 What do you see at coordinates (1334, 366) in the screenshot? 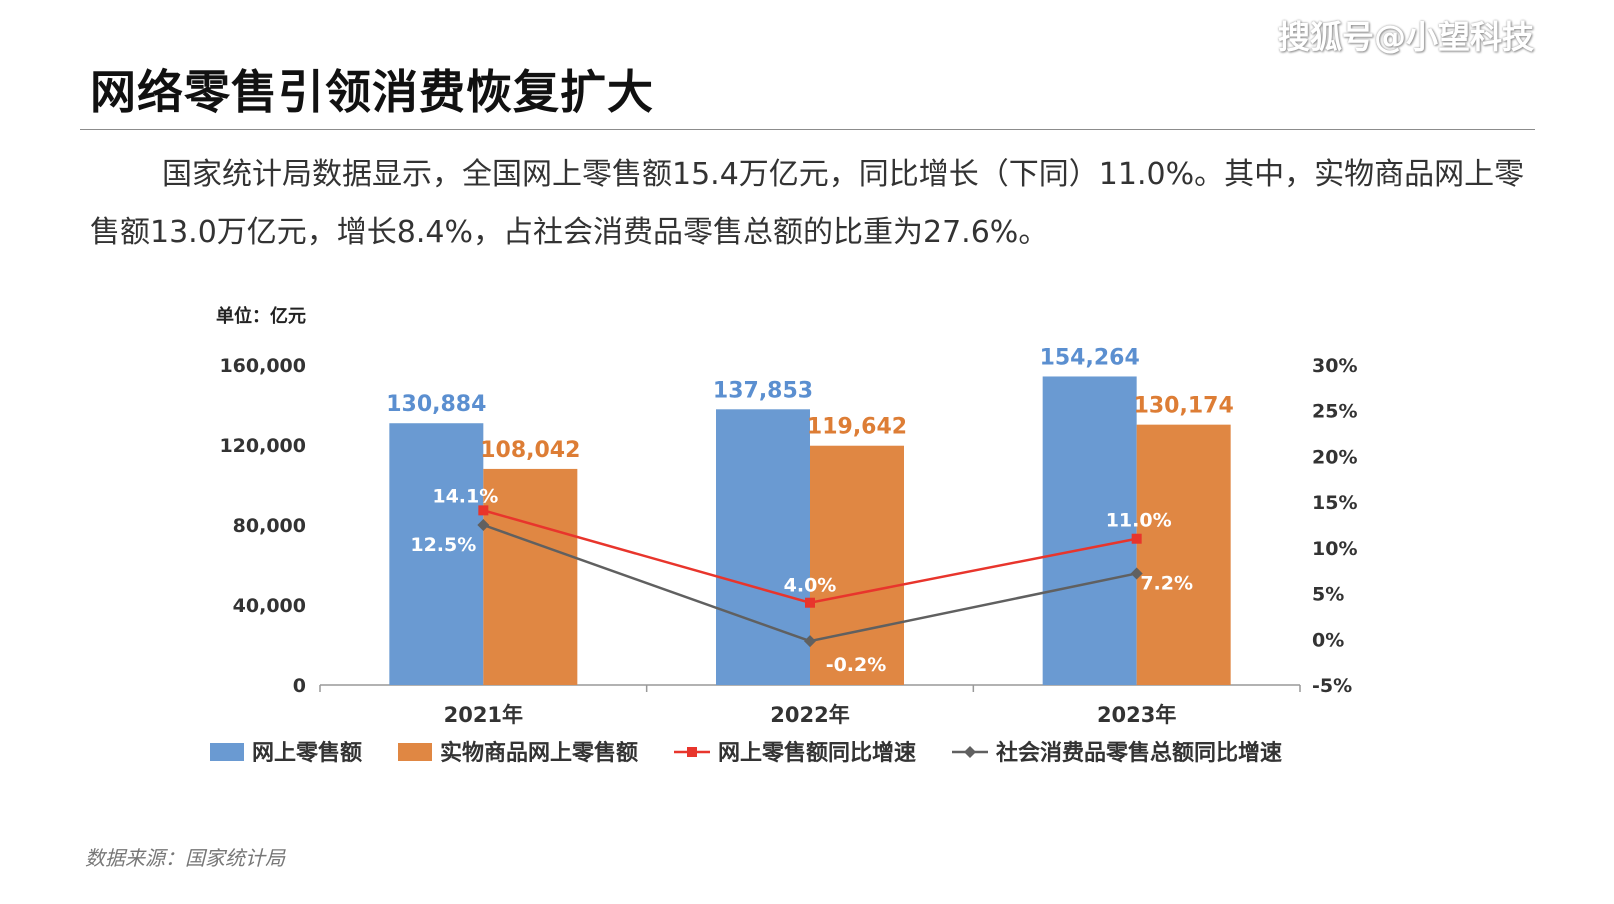
I see `right-axis-tick-label: 30%` at bounding box center [1334, 366].